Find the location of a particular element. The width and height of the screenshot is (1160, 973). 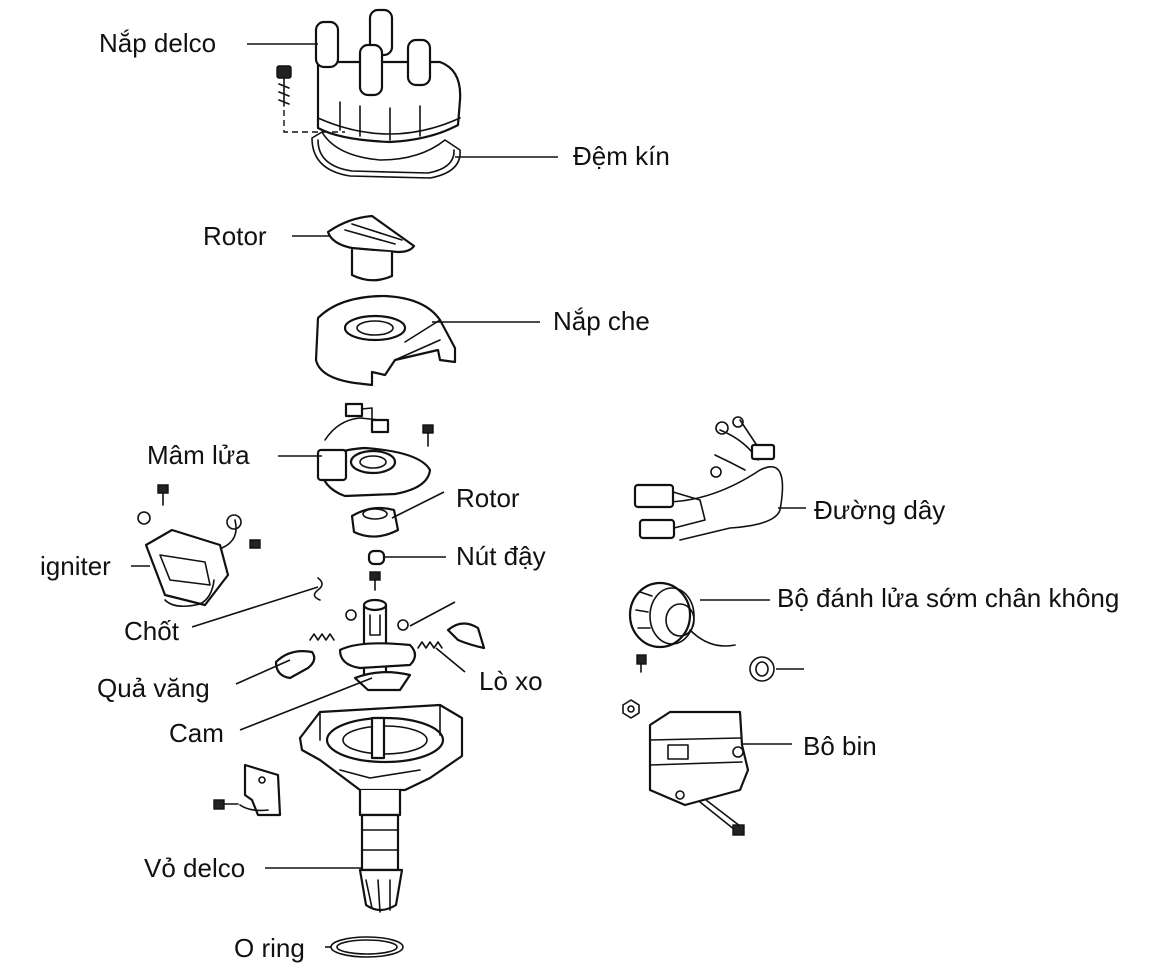

label-igniter: igniter is located at coordinates (75, 566).